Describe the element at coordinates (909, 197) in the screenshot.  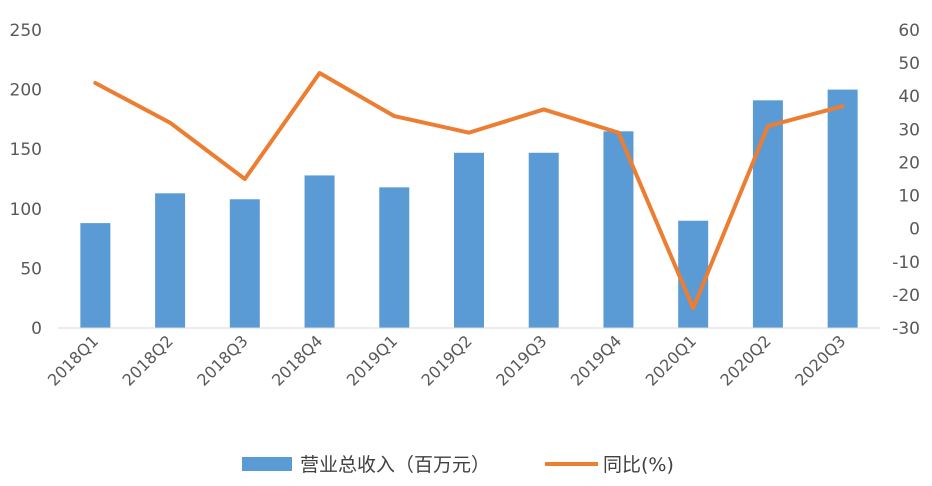
I see `right-tick-label: 10` at that location.